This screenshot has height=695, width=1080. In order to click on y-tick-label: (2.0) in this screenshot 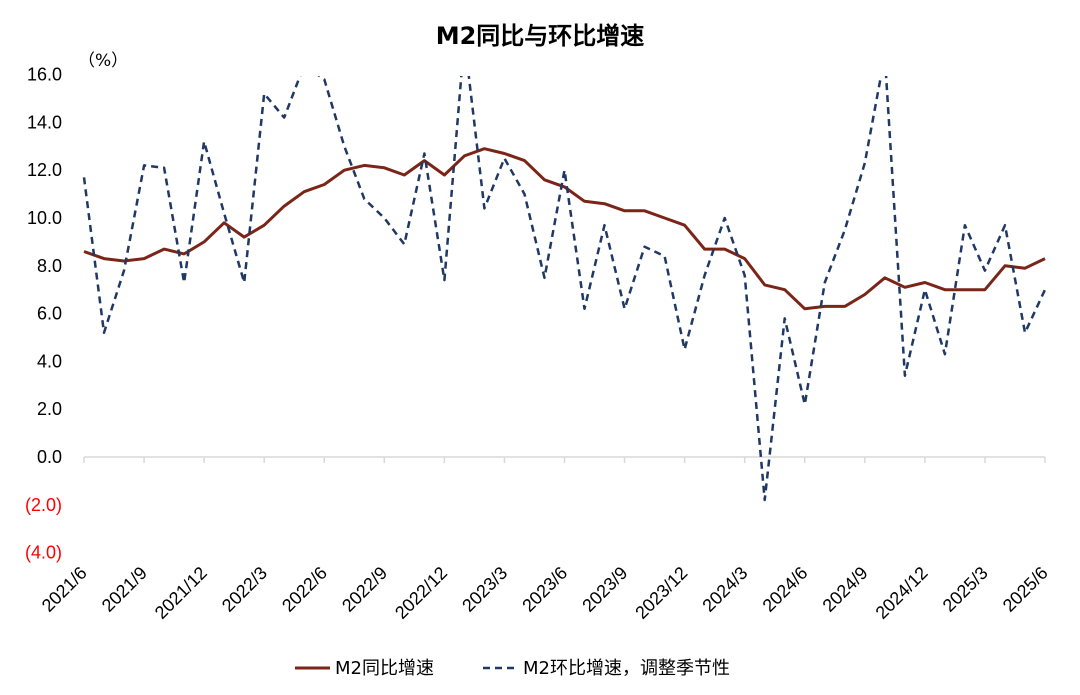, I will do `click(43, 505)`.